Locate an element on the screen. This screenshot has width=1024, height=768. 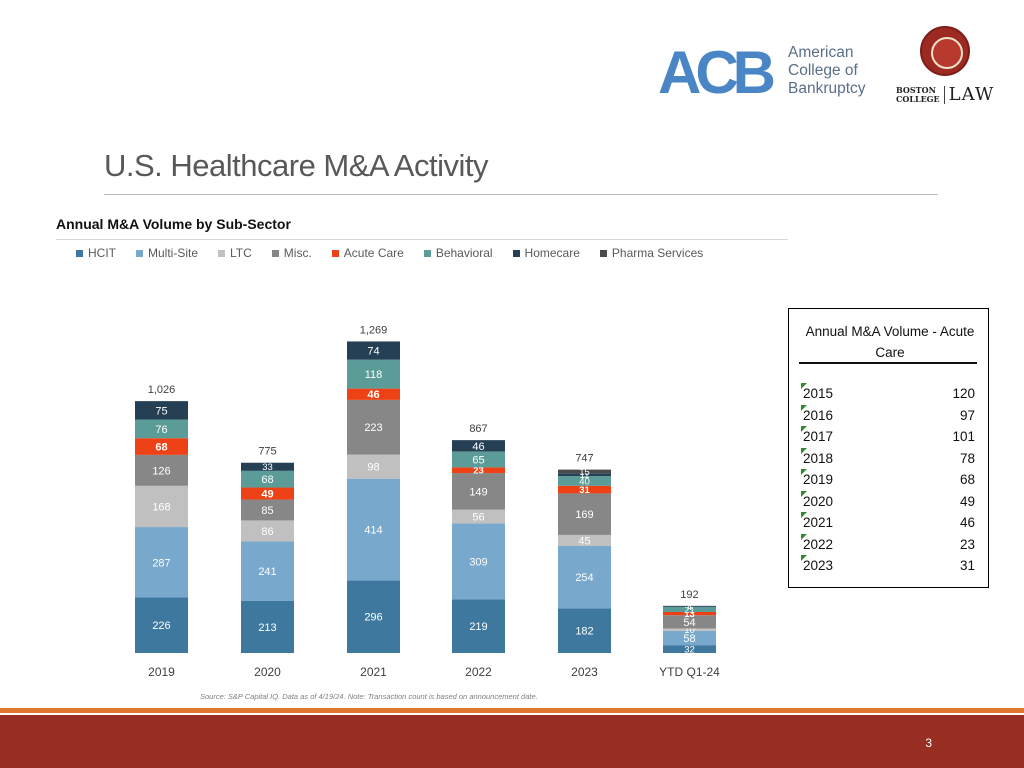
data-label-ltc: 10 is located at coordinates (689, 630).